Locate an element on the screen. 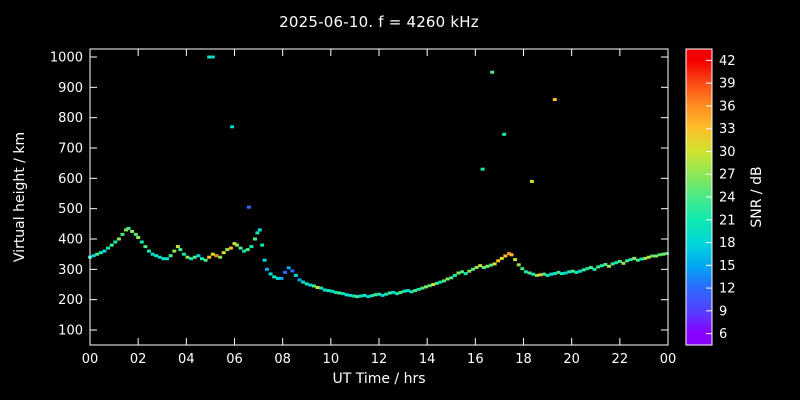 The image size is (800, 400). x-tick-label: 18 is located at coordinates (523, 359).